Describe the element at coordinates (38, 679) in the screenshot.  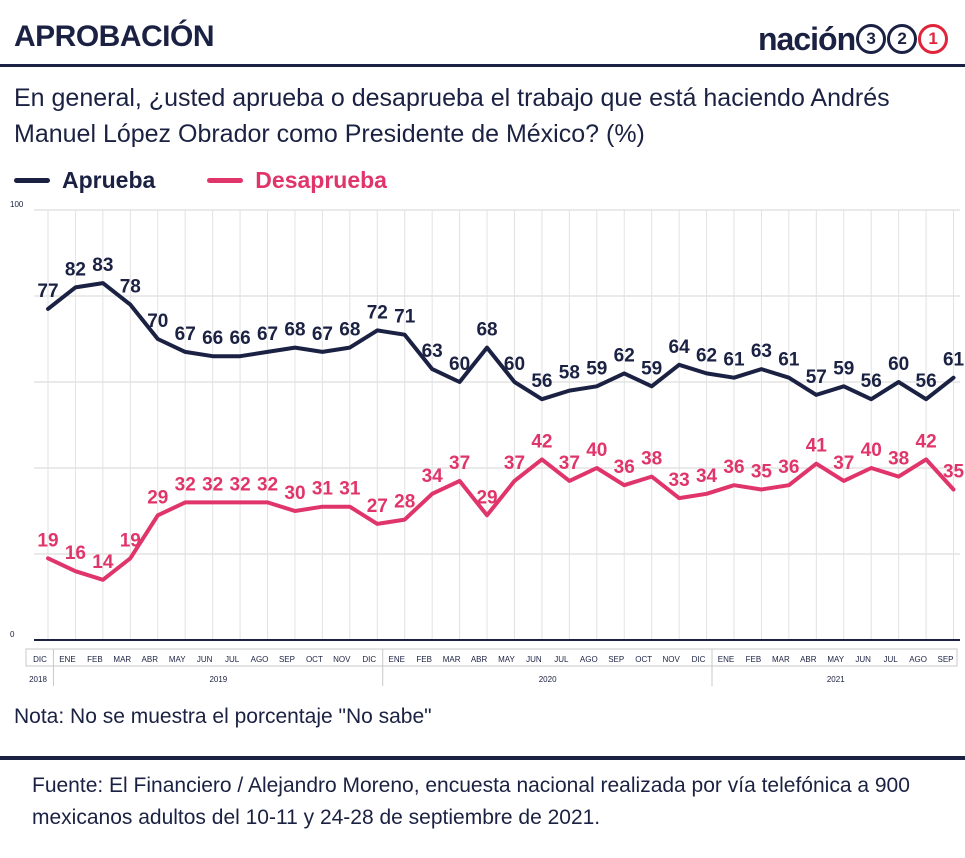
I see `year-label: 2018` at that location.